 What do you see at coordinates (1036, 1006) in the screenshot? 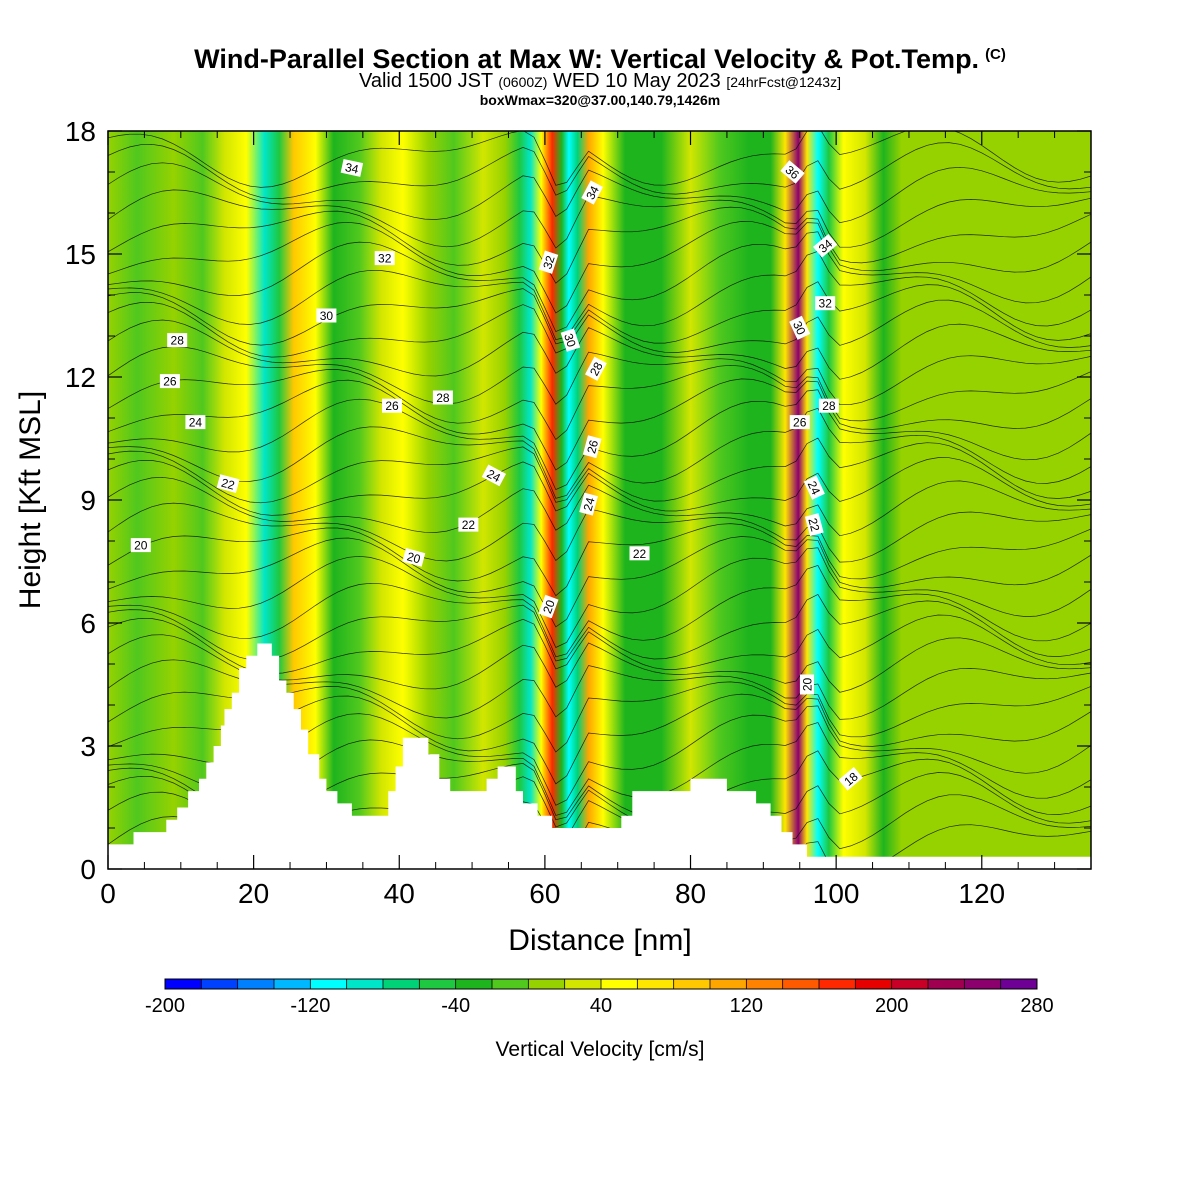
I see `colorbar-tick-label: 280` at bounding box center [1036, 1006].